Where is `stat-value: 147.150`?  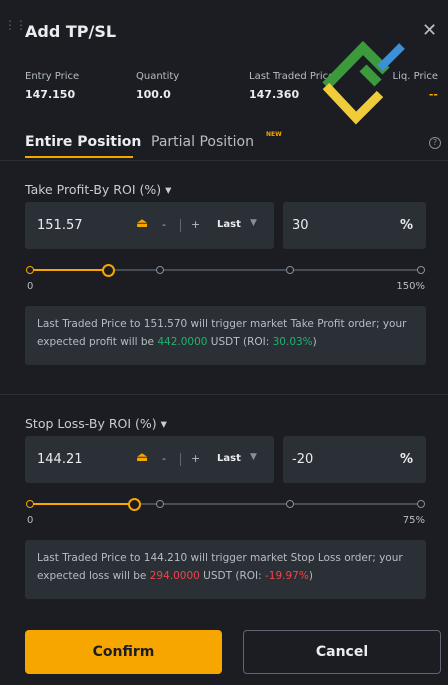
stat-value: 147.150 is located at coordinates (50, 94).